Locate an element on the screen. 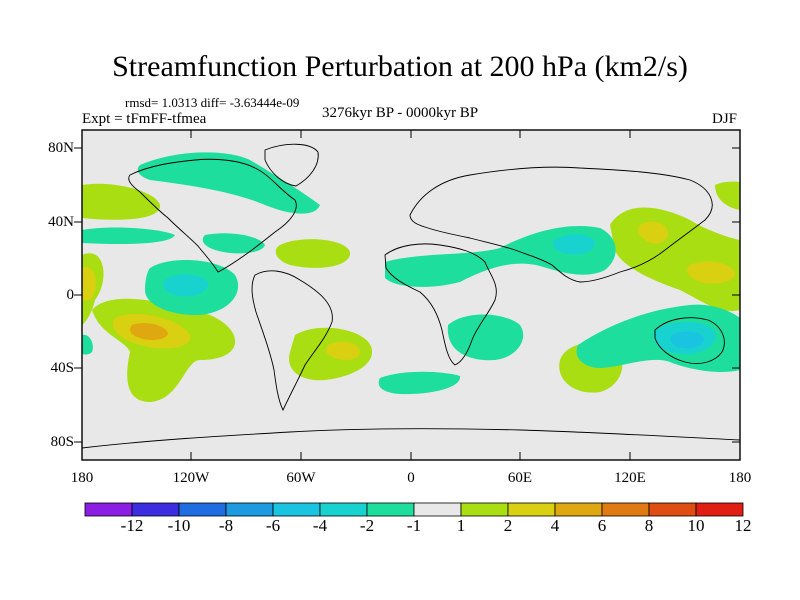  x-label-0: 0 is located at coordinates (411, 478).